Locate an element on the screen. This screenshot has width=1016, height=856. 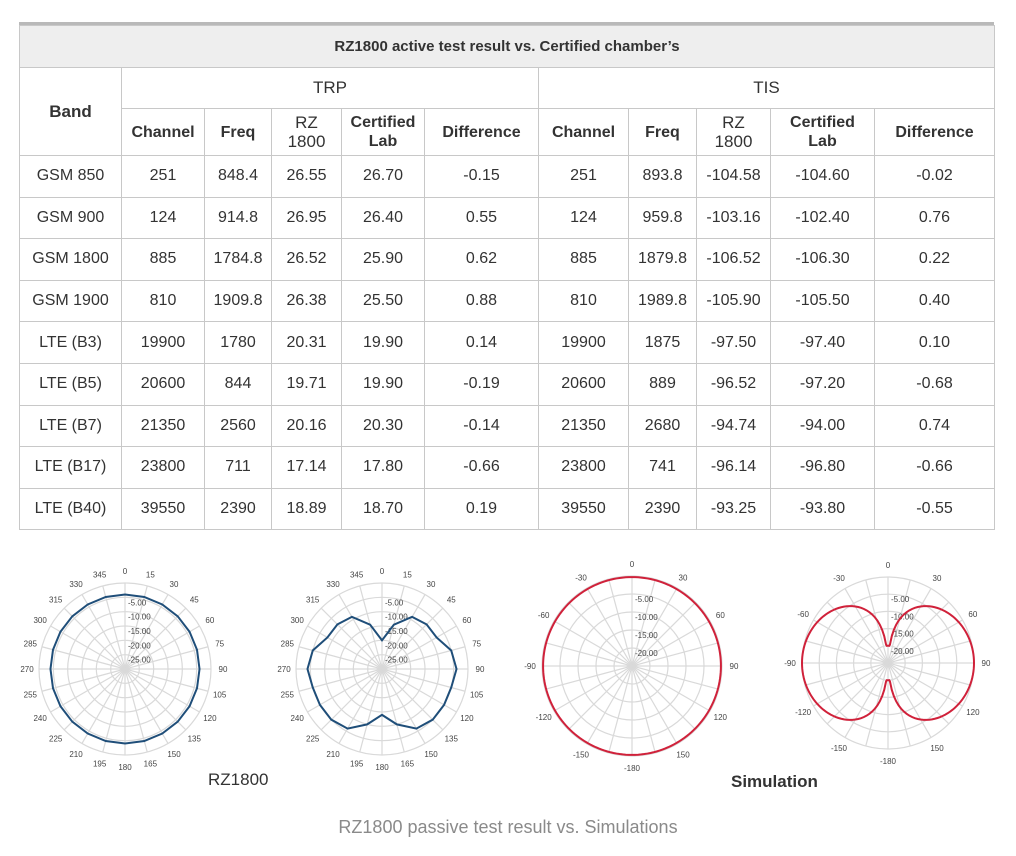
angle-tick-label: 15 is located at coordinates (150, 574).